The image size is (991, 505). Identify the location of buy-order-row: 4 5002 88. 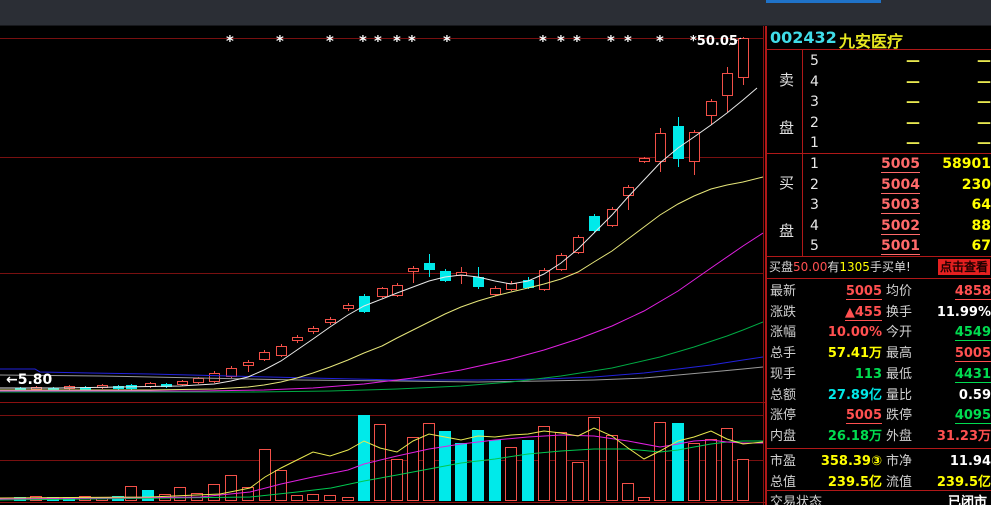
(897, 226).